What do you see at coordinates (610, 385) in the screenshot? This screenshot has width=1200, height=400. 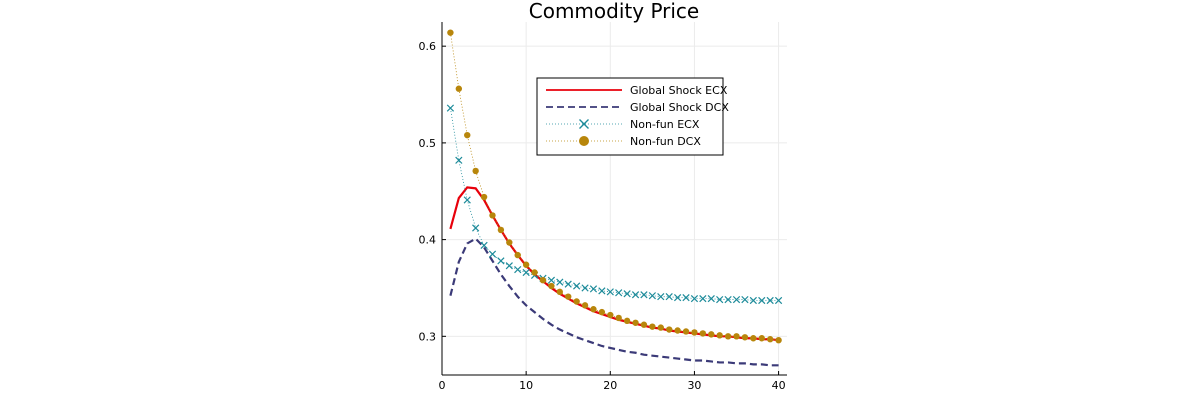 I see `x-tick-label: 20` at bounding box center [610, 385].